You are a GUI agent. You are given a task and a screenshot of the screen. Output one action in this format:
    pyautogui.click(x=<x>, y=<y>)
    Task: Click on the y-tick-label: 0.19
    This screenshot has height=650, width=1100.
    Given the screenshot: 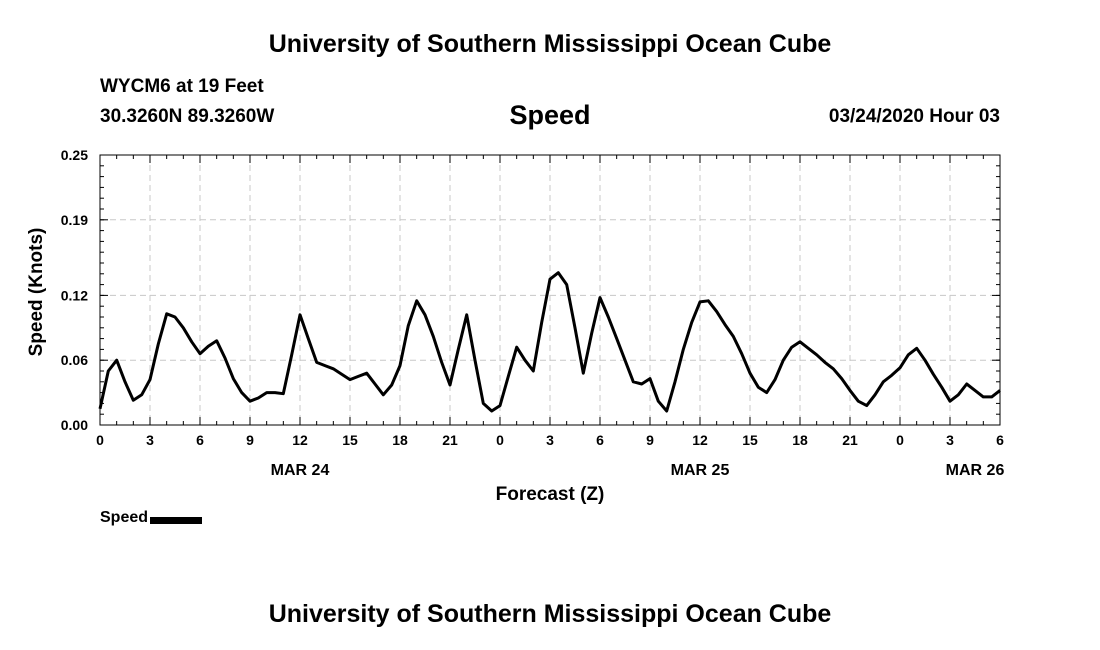 What is the action you would take?
    pyautogui.click(x=74, y=220)
    